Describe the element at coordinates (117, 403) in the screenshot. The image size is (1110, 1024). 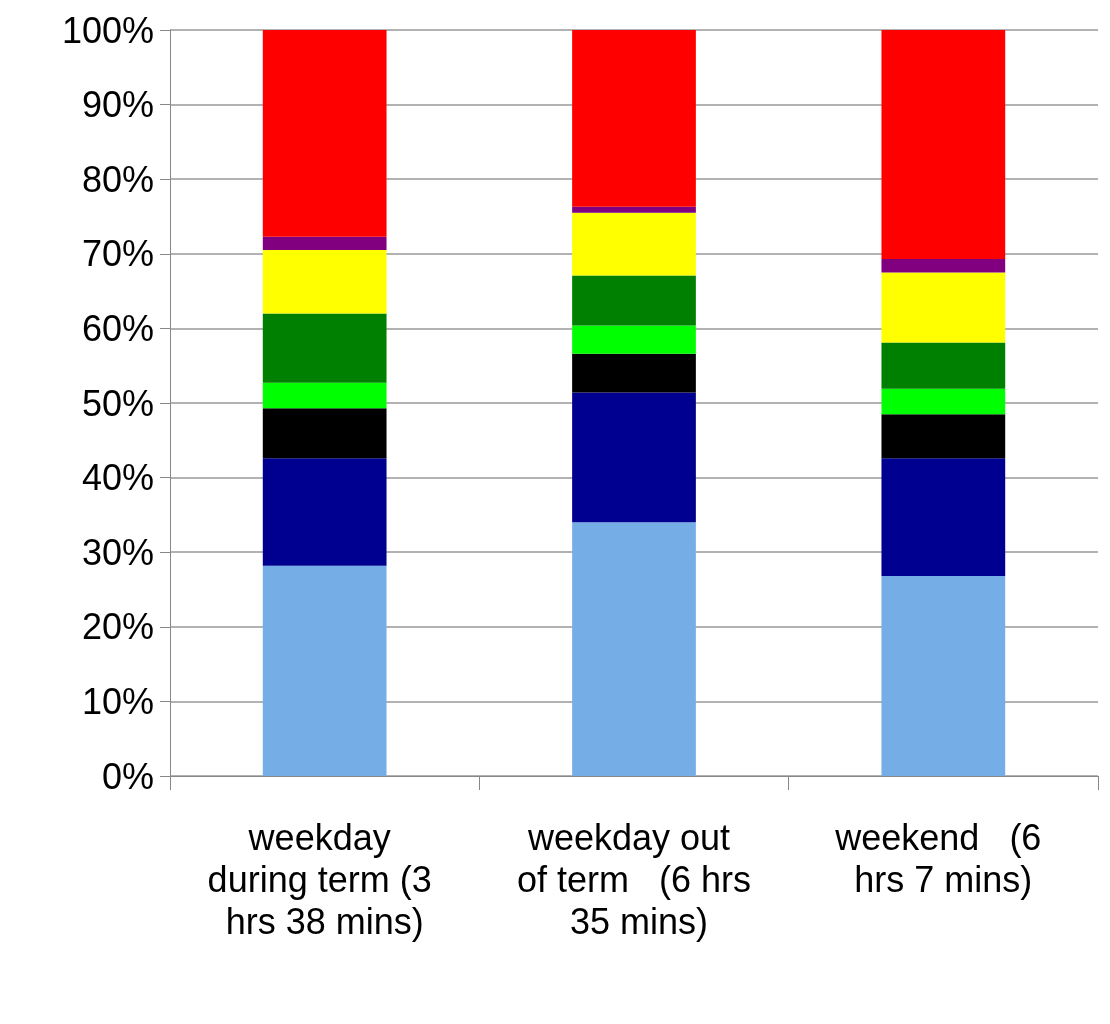
I see `y-tick-label: 50%` at that location.